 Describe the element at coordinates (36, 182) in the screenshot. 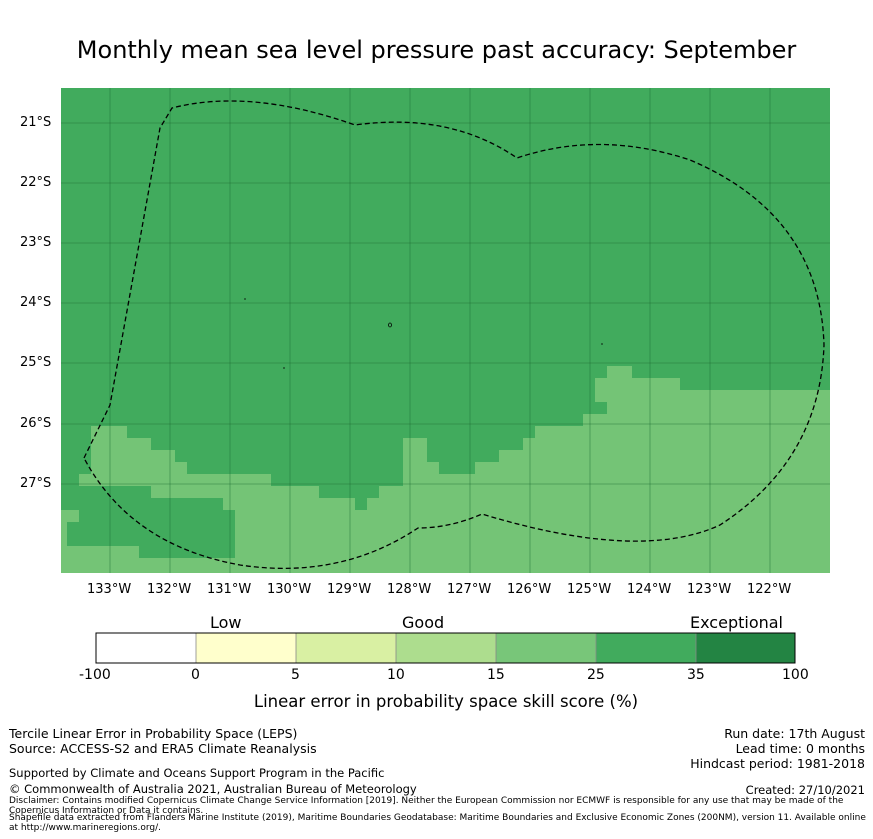

I see `lat-label: 22°S` at that location.